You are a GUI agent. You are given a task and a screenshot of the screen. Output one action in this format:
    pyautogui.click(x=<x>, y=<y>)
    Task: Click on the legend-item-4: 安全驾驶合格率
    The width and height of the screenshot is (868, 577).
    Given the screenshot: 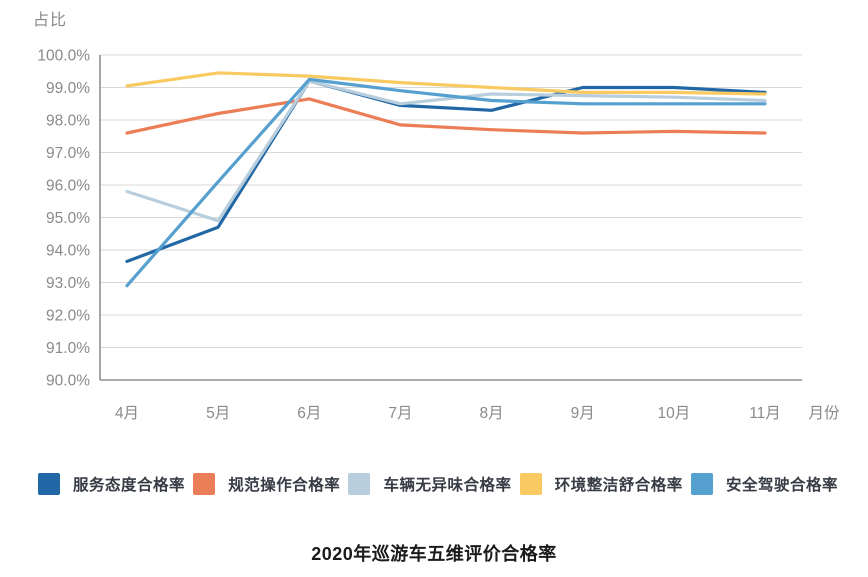 What is the action you would take?
    pyautogui.click(x=764, y=484)
    